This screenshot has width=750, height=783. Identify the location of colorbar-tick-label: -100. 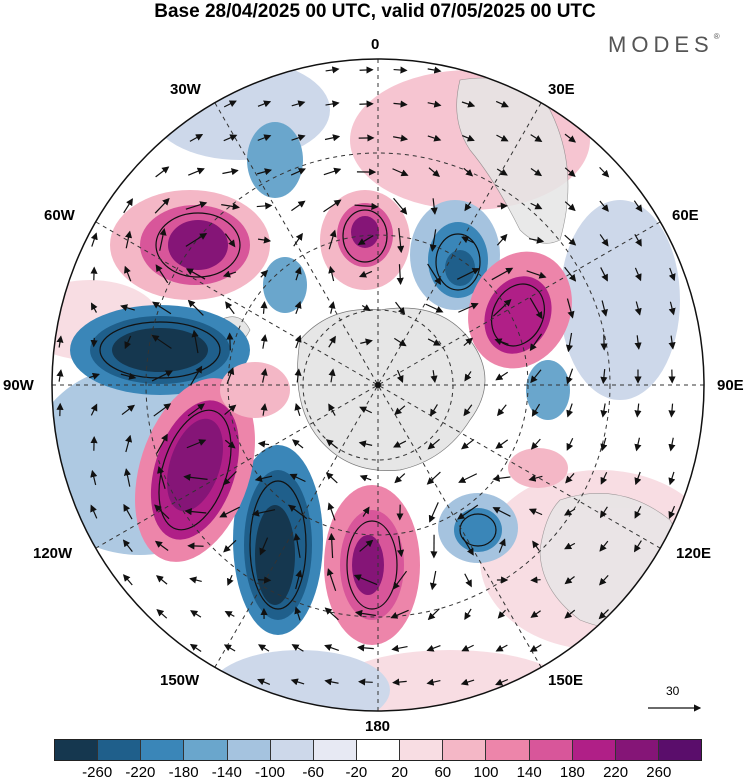
(270, 772).